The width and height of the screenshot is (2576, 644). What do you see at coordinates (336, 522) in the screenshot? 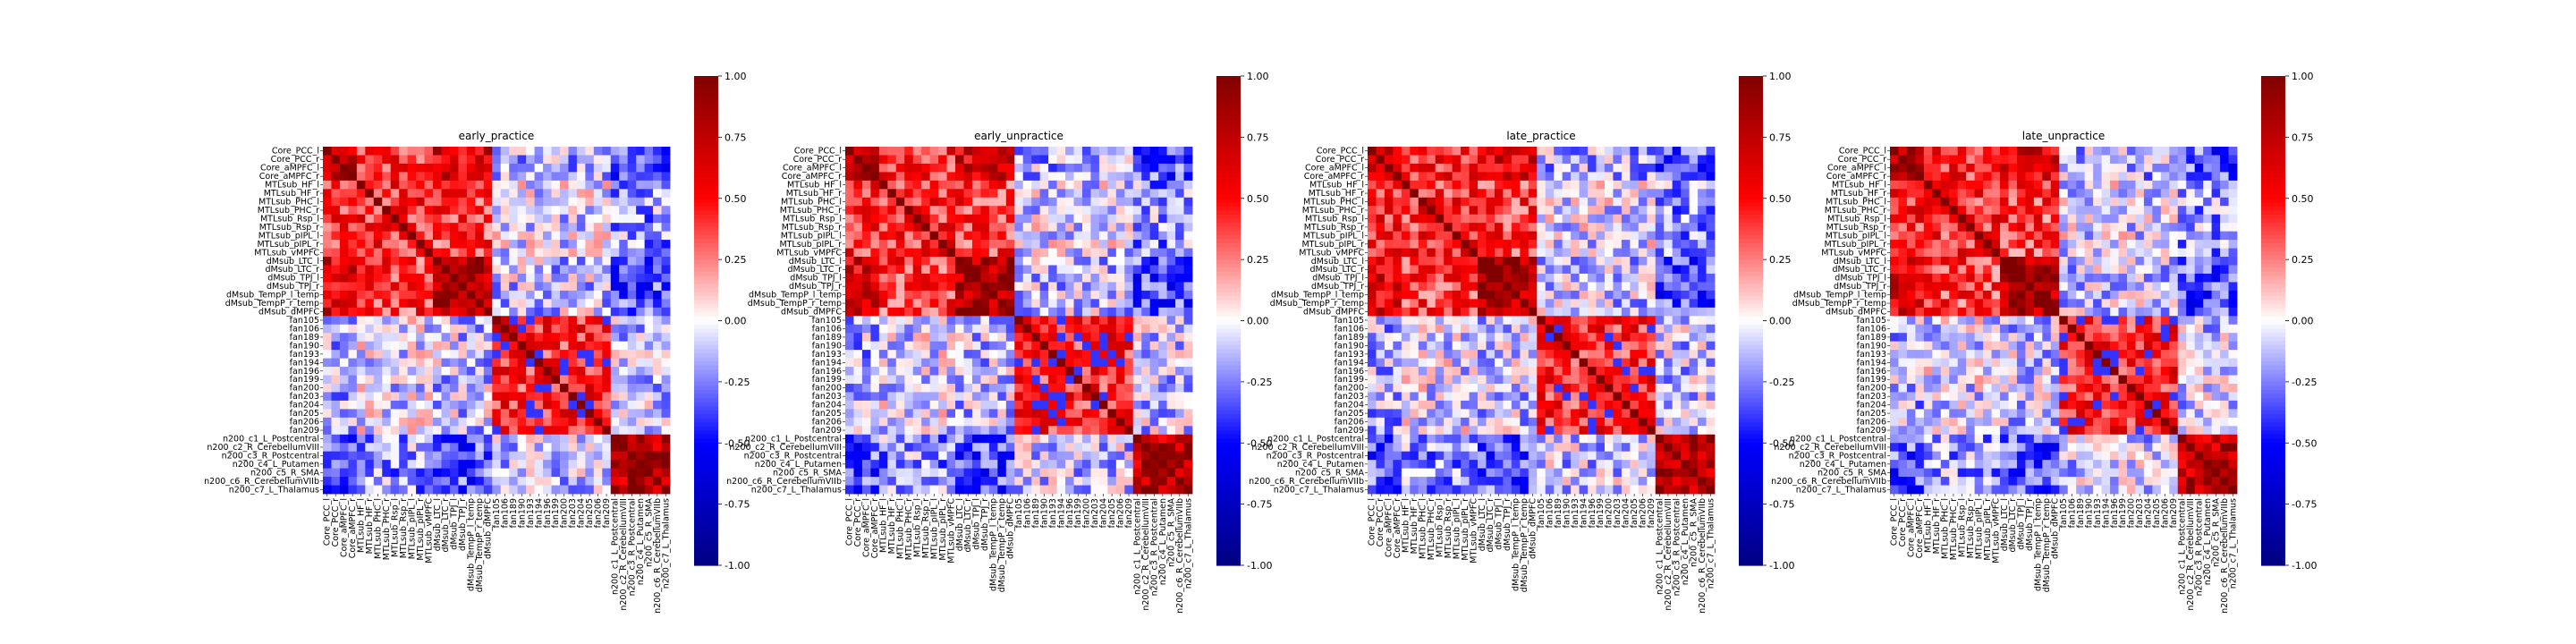
I see `x-tick-label: Core_PCC_r` at bounding box center [336, 522].